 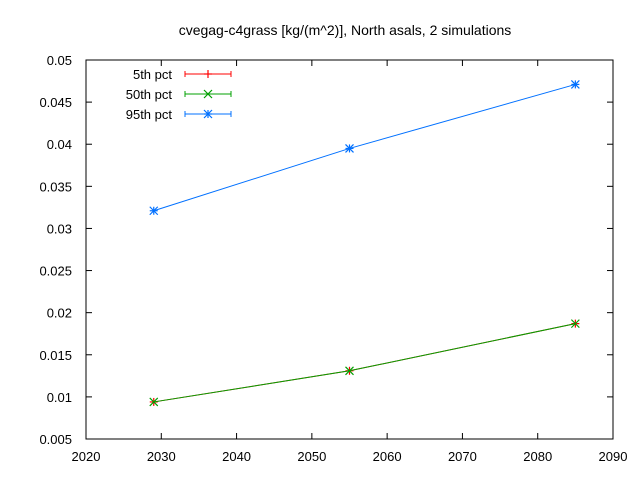 I want to click on legend-label: 50th pct, so click(x=149, y=94).